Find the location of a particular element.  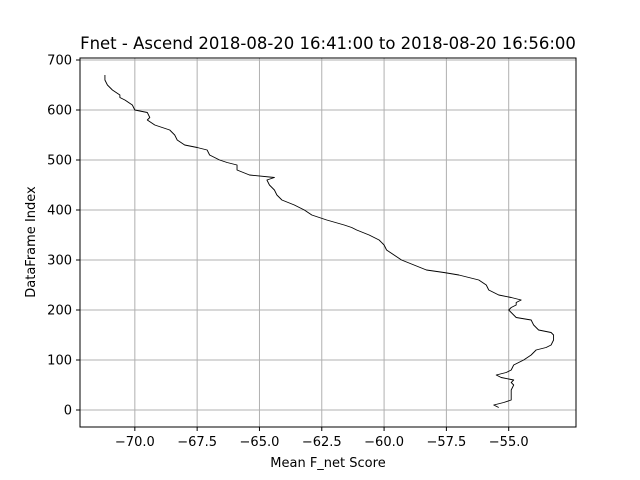

y-tick-label: 600 is located at coordinates (59, 111).